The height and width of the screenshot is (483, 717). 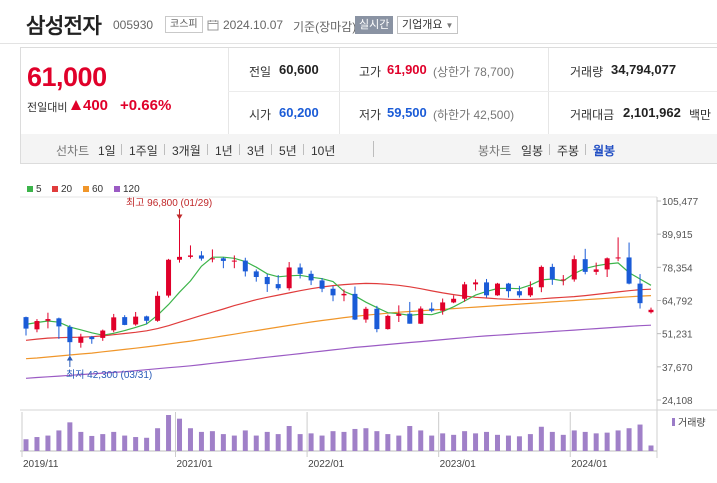 What do you see at coordinates (62, 189) in the screenshot?
I see `legend-item-ma20: 20` at bounding box center [62, 189].